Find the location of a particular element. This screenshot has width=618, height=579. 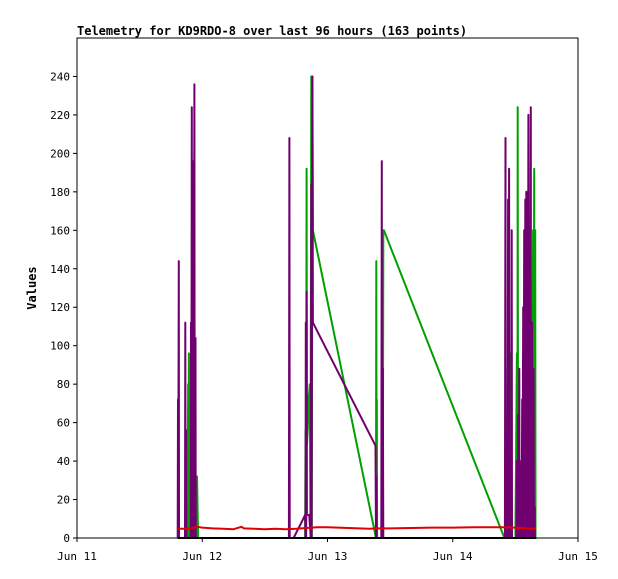

y-tick-label: 140 is located at coordinates (60, 269).